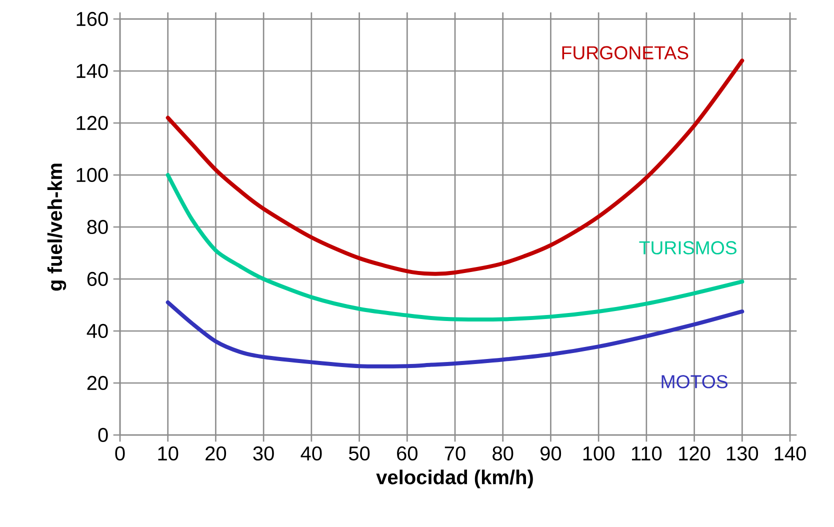 The height and width of the screenshot is (527, 834). I want to click on x-tick-label: 10, so click(168, 453).